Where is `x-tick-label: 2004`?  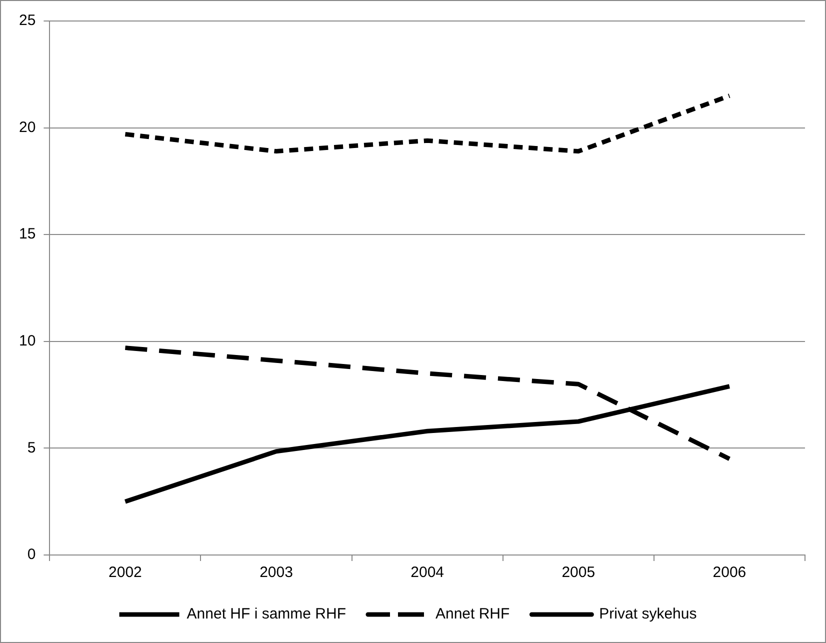 x-tick-label: 2004 is located at coordinates (427, 573).